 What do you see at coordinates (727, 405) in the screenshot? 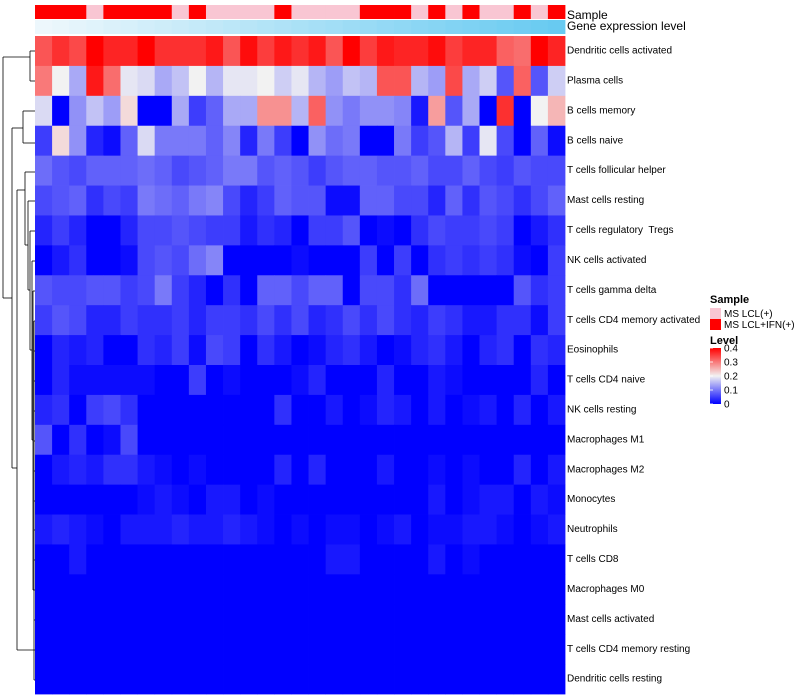
I see `level-tick-label: 0` at bounding box center [727, 405].